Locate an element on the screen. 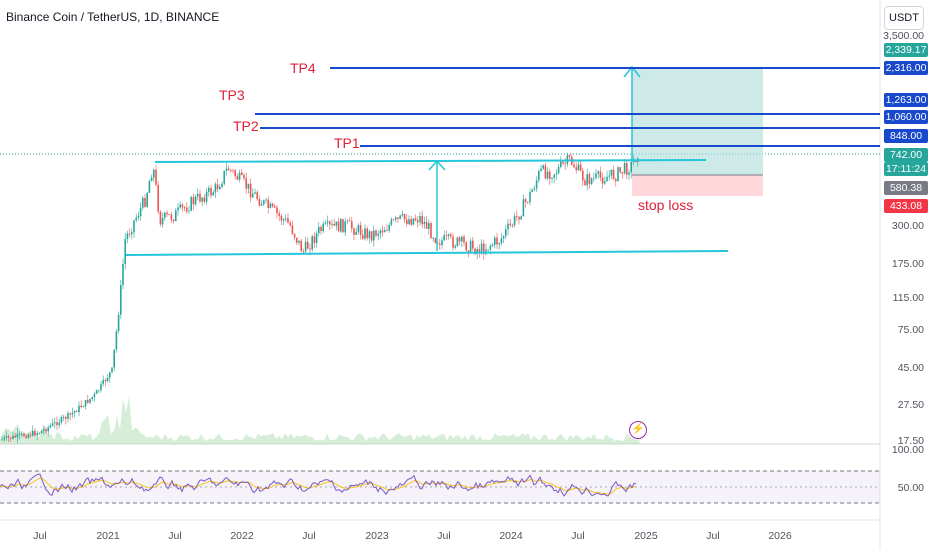  tp1-label: TP1 is located at coordinates (347, 143).